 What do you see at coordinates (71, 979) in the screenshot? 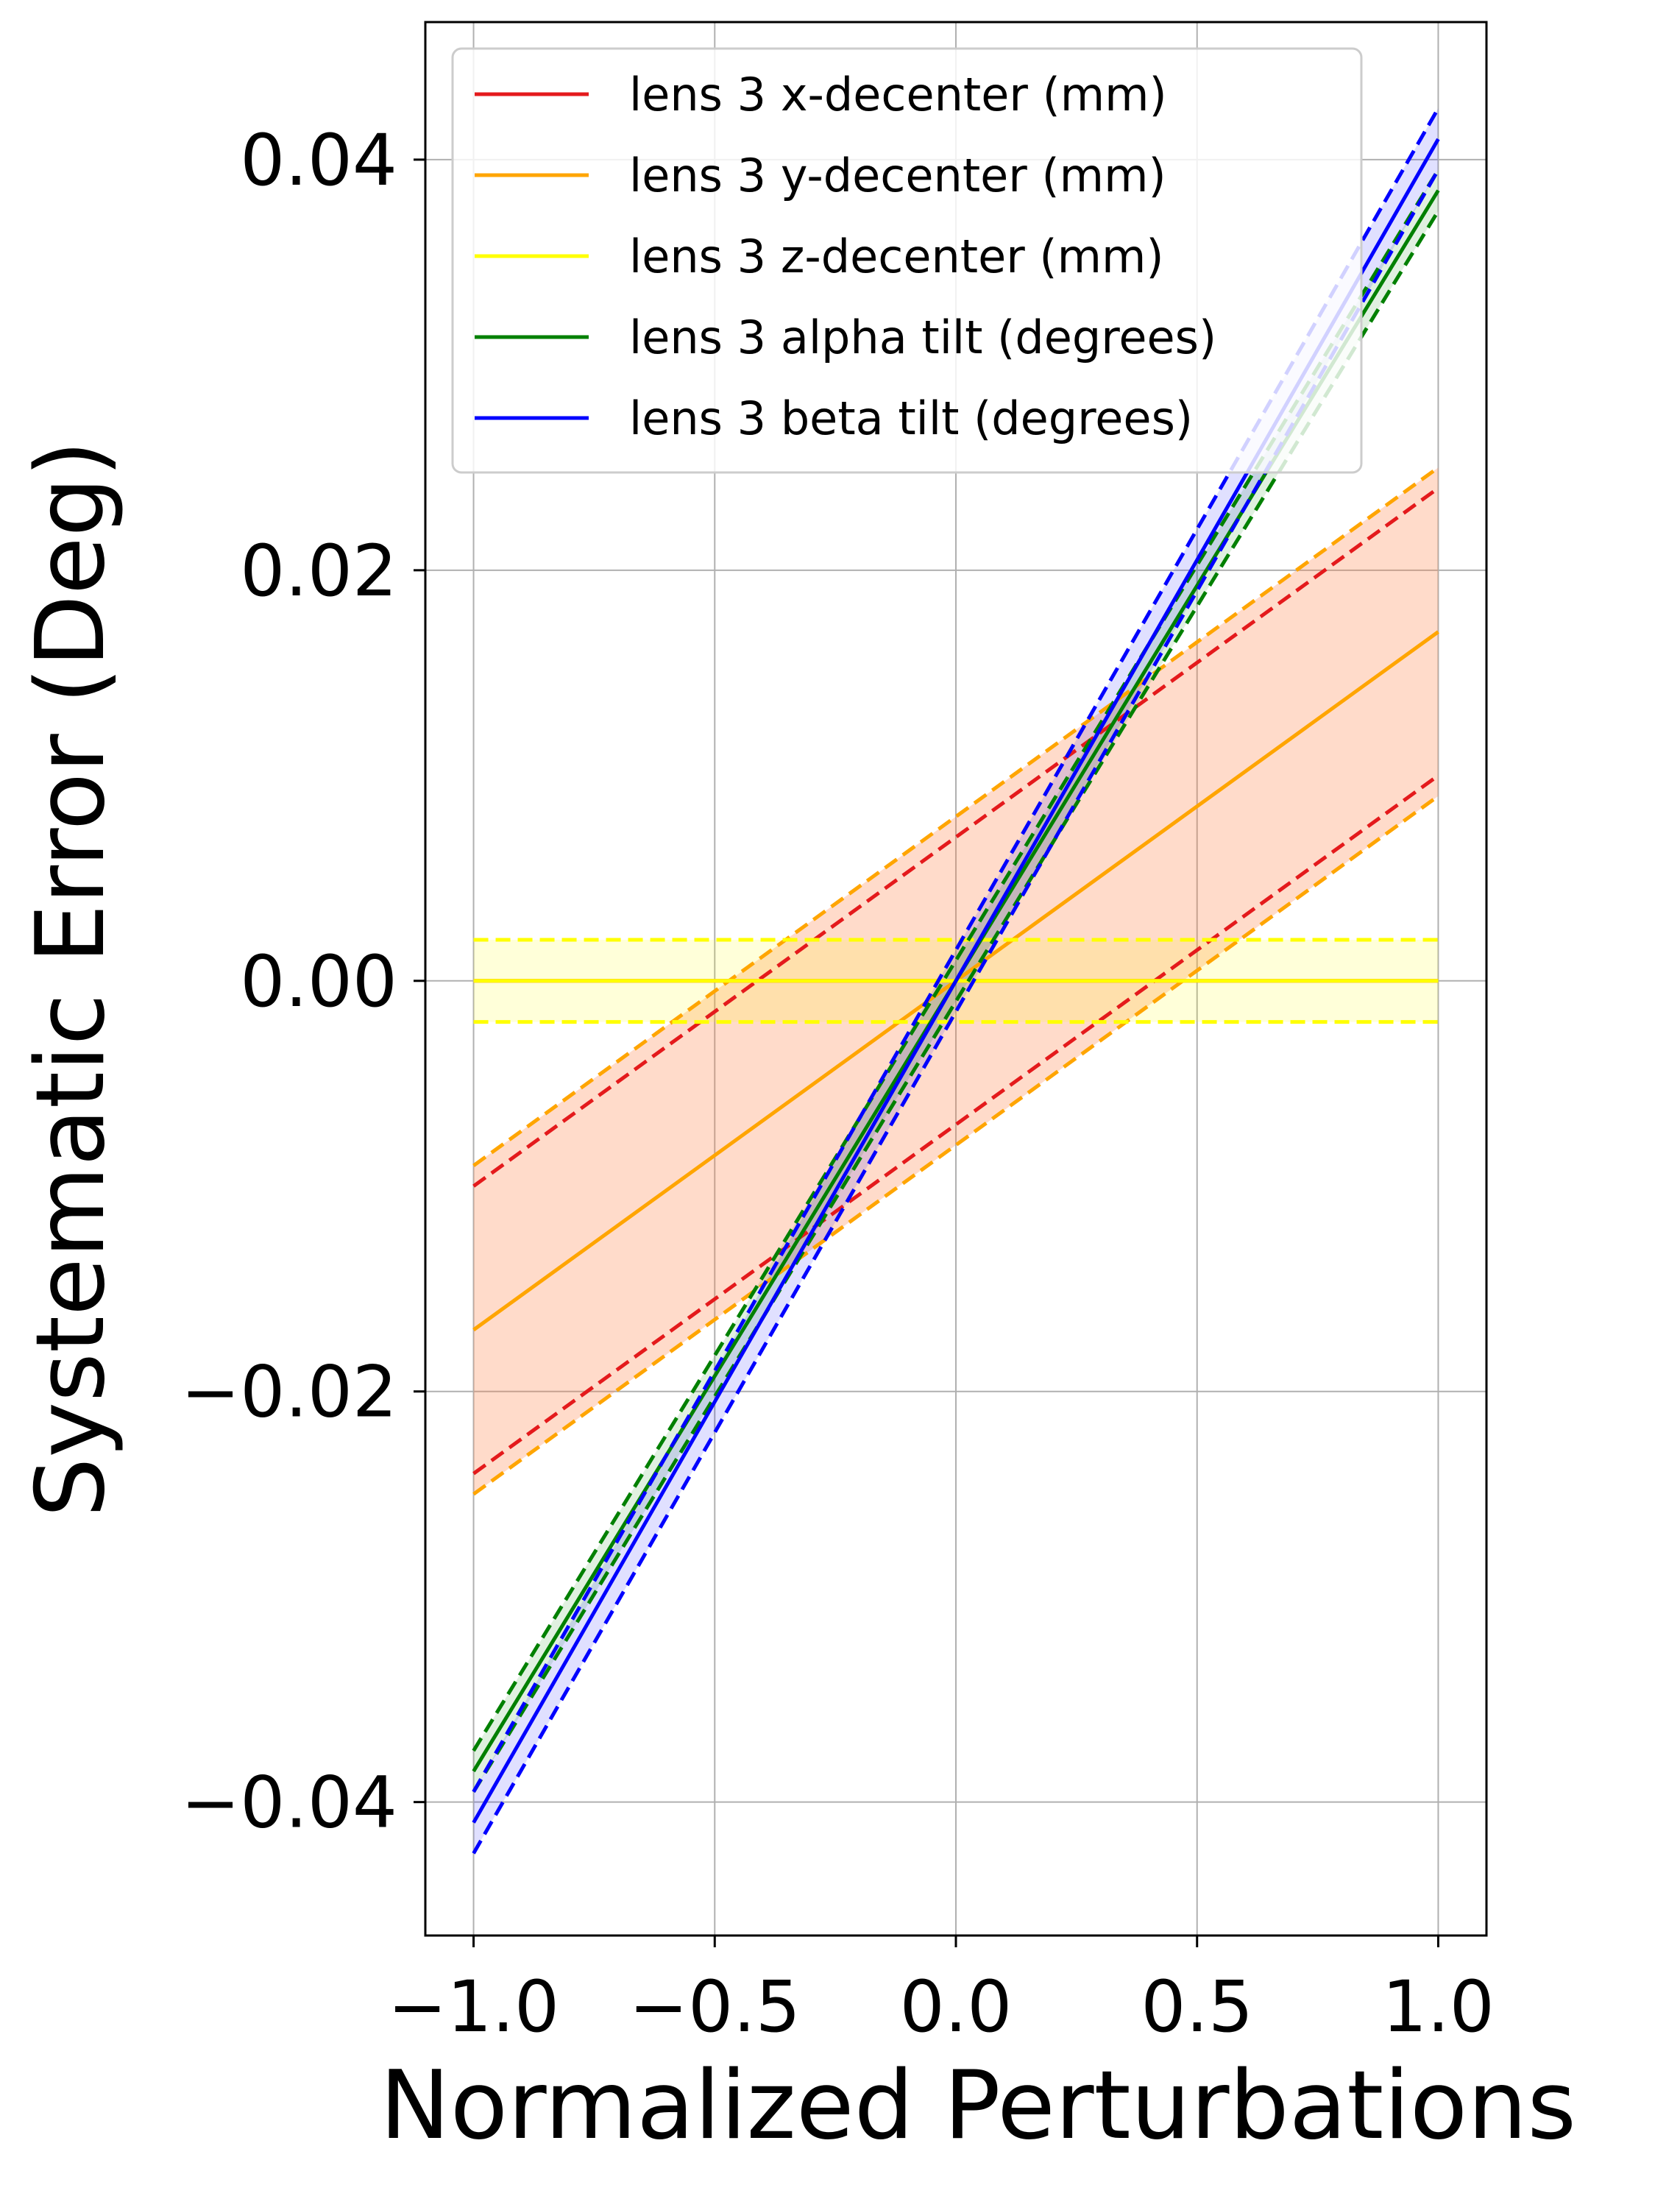
I see `y-axis-title: Systematic Error (Deg)` at bounding box center [71, 979].